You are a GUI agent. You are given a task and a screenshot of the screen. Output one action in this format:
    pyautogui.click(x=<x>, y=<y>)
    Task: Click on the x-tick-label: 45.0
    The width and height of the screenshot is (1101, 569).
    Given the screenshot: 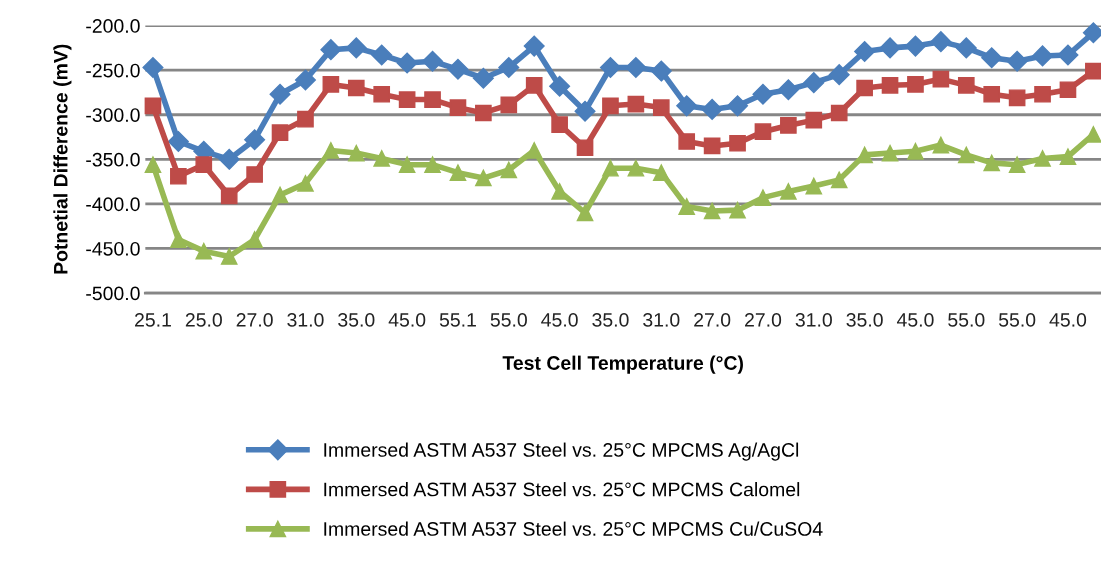 What is the action you would take?
    pyautogui.click(x=1068, y=319)
    